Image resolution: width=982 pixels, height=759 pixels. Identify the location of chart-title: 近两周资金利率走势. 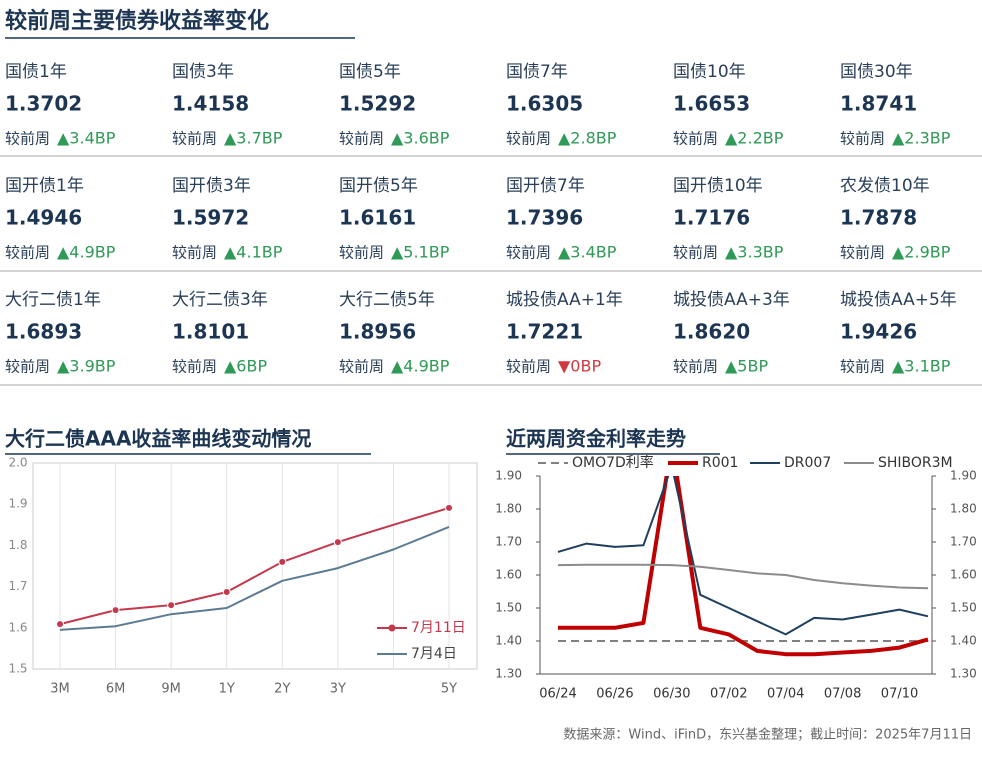
(596, 439).